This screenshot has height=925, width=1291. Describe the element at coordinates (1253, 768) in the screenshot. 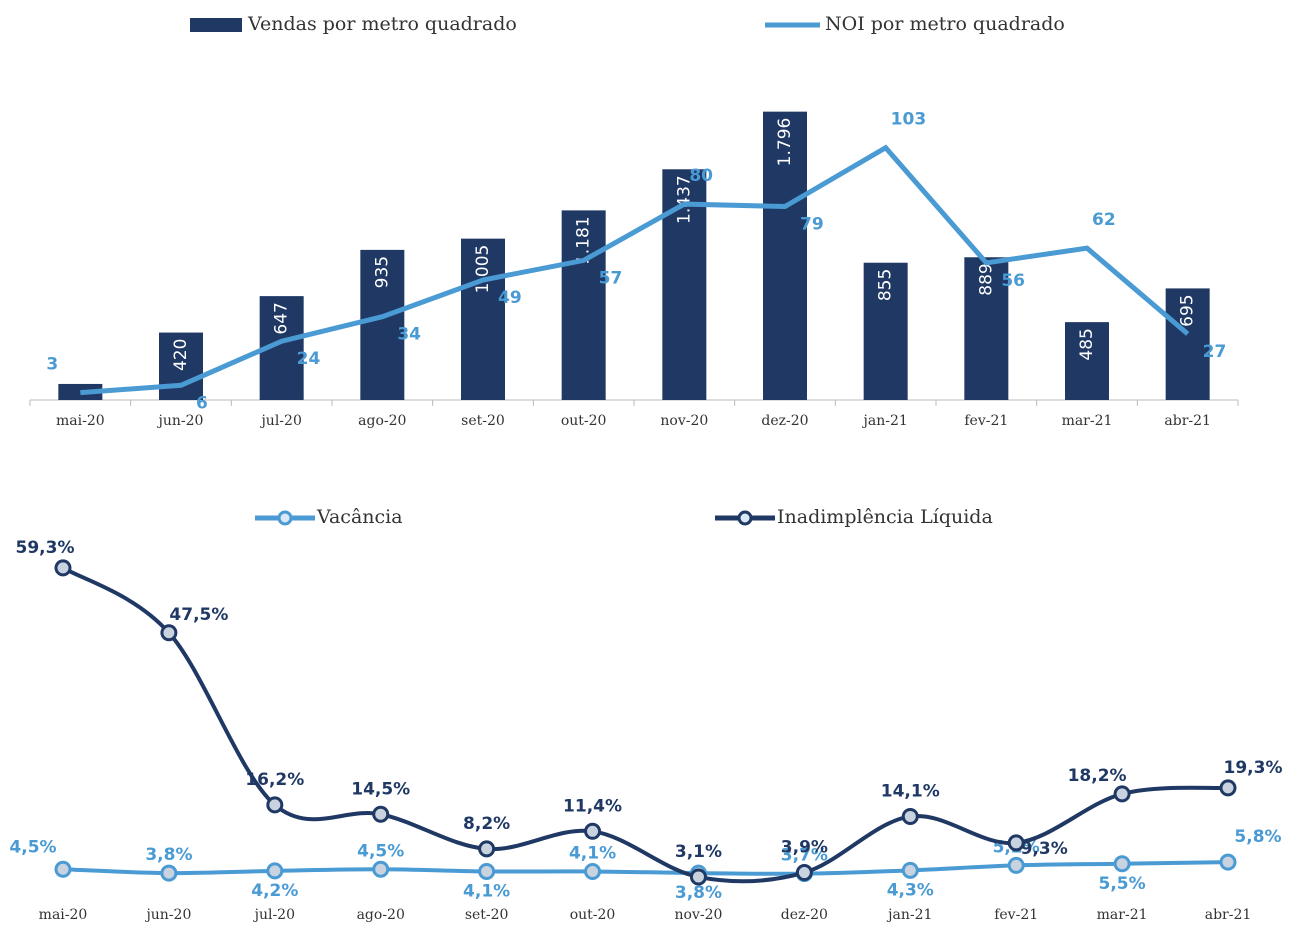

I see `data-label: 19,3%` at that location.